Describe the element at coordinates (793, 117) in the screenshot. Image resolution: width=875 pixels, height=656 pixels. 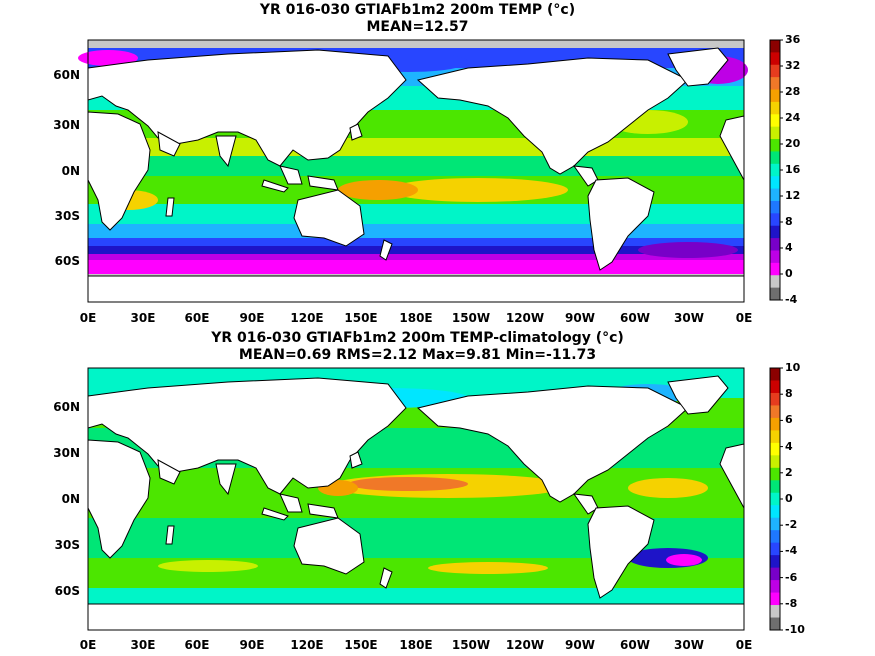
I see `colorbar-tick-label: 24` at that location.